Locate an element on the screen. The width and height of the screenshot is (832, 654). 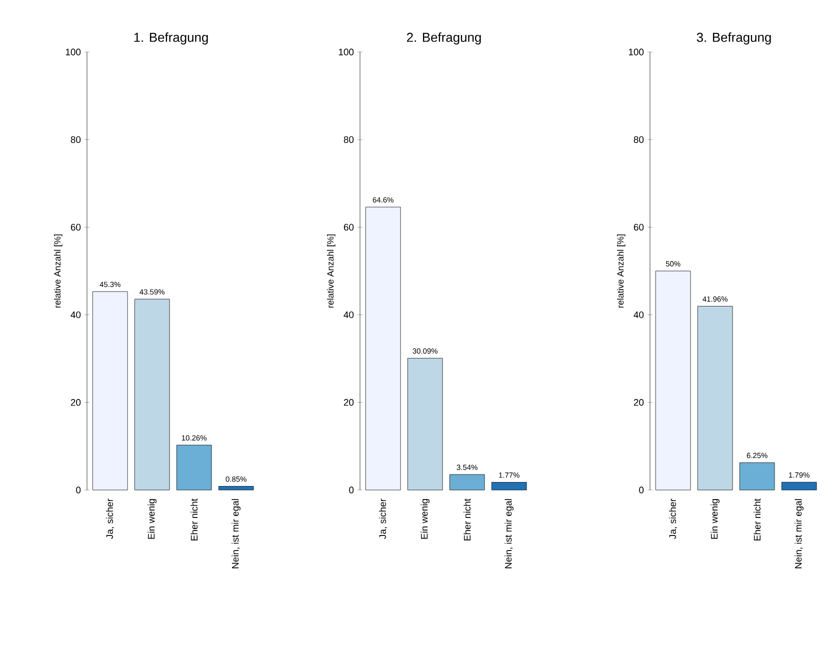
chart-title: 1. Befragung is located at coordinates (171, 38).